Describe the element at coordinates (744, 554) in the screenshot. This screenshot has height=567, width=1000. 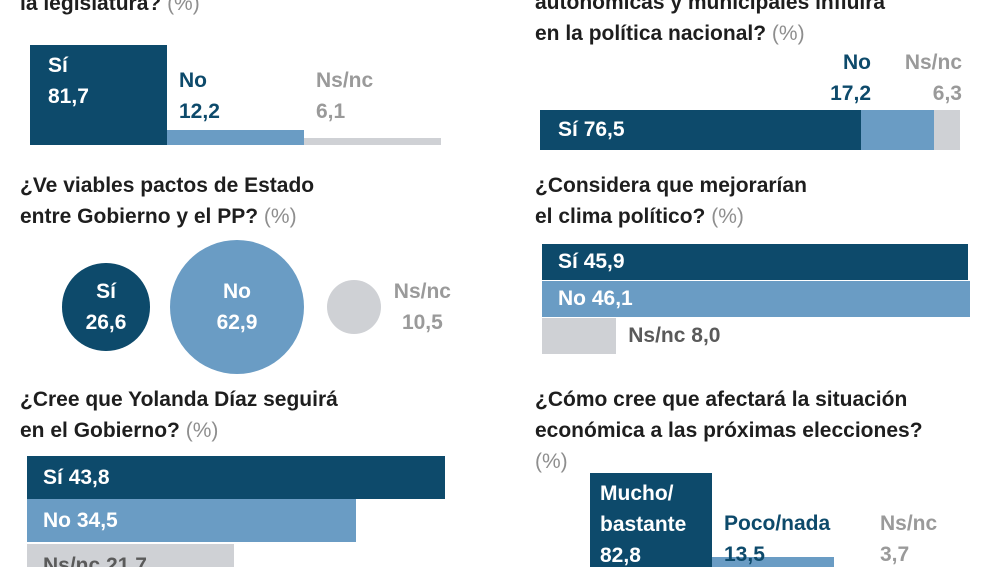
I see `value-label: 13,5` at that location.